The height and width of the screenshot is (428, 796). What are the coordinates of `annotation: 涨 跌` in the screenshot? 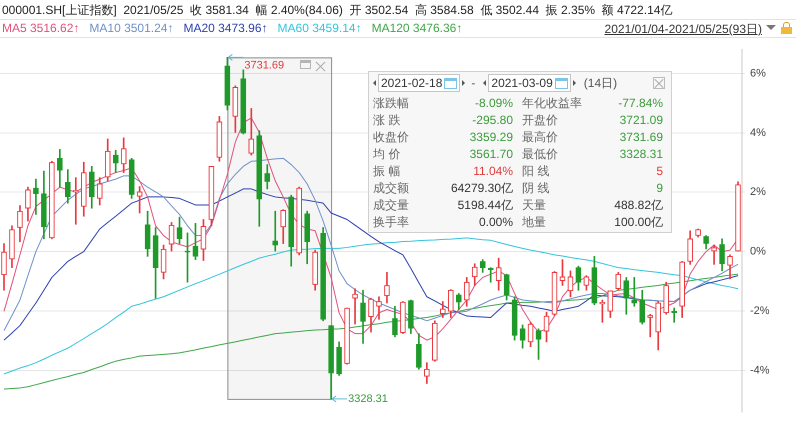 It's located at (386, 120).